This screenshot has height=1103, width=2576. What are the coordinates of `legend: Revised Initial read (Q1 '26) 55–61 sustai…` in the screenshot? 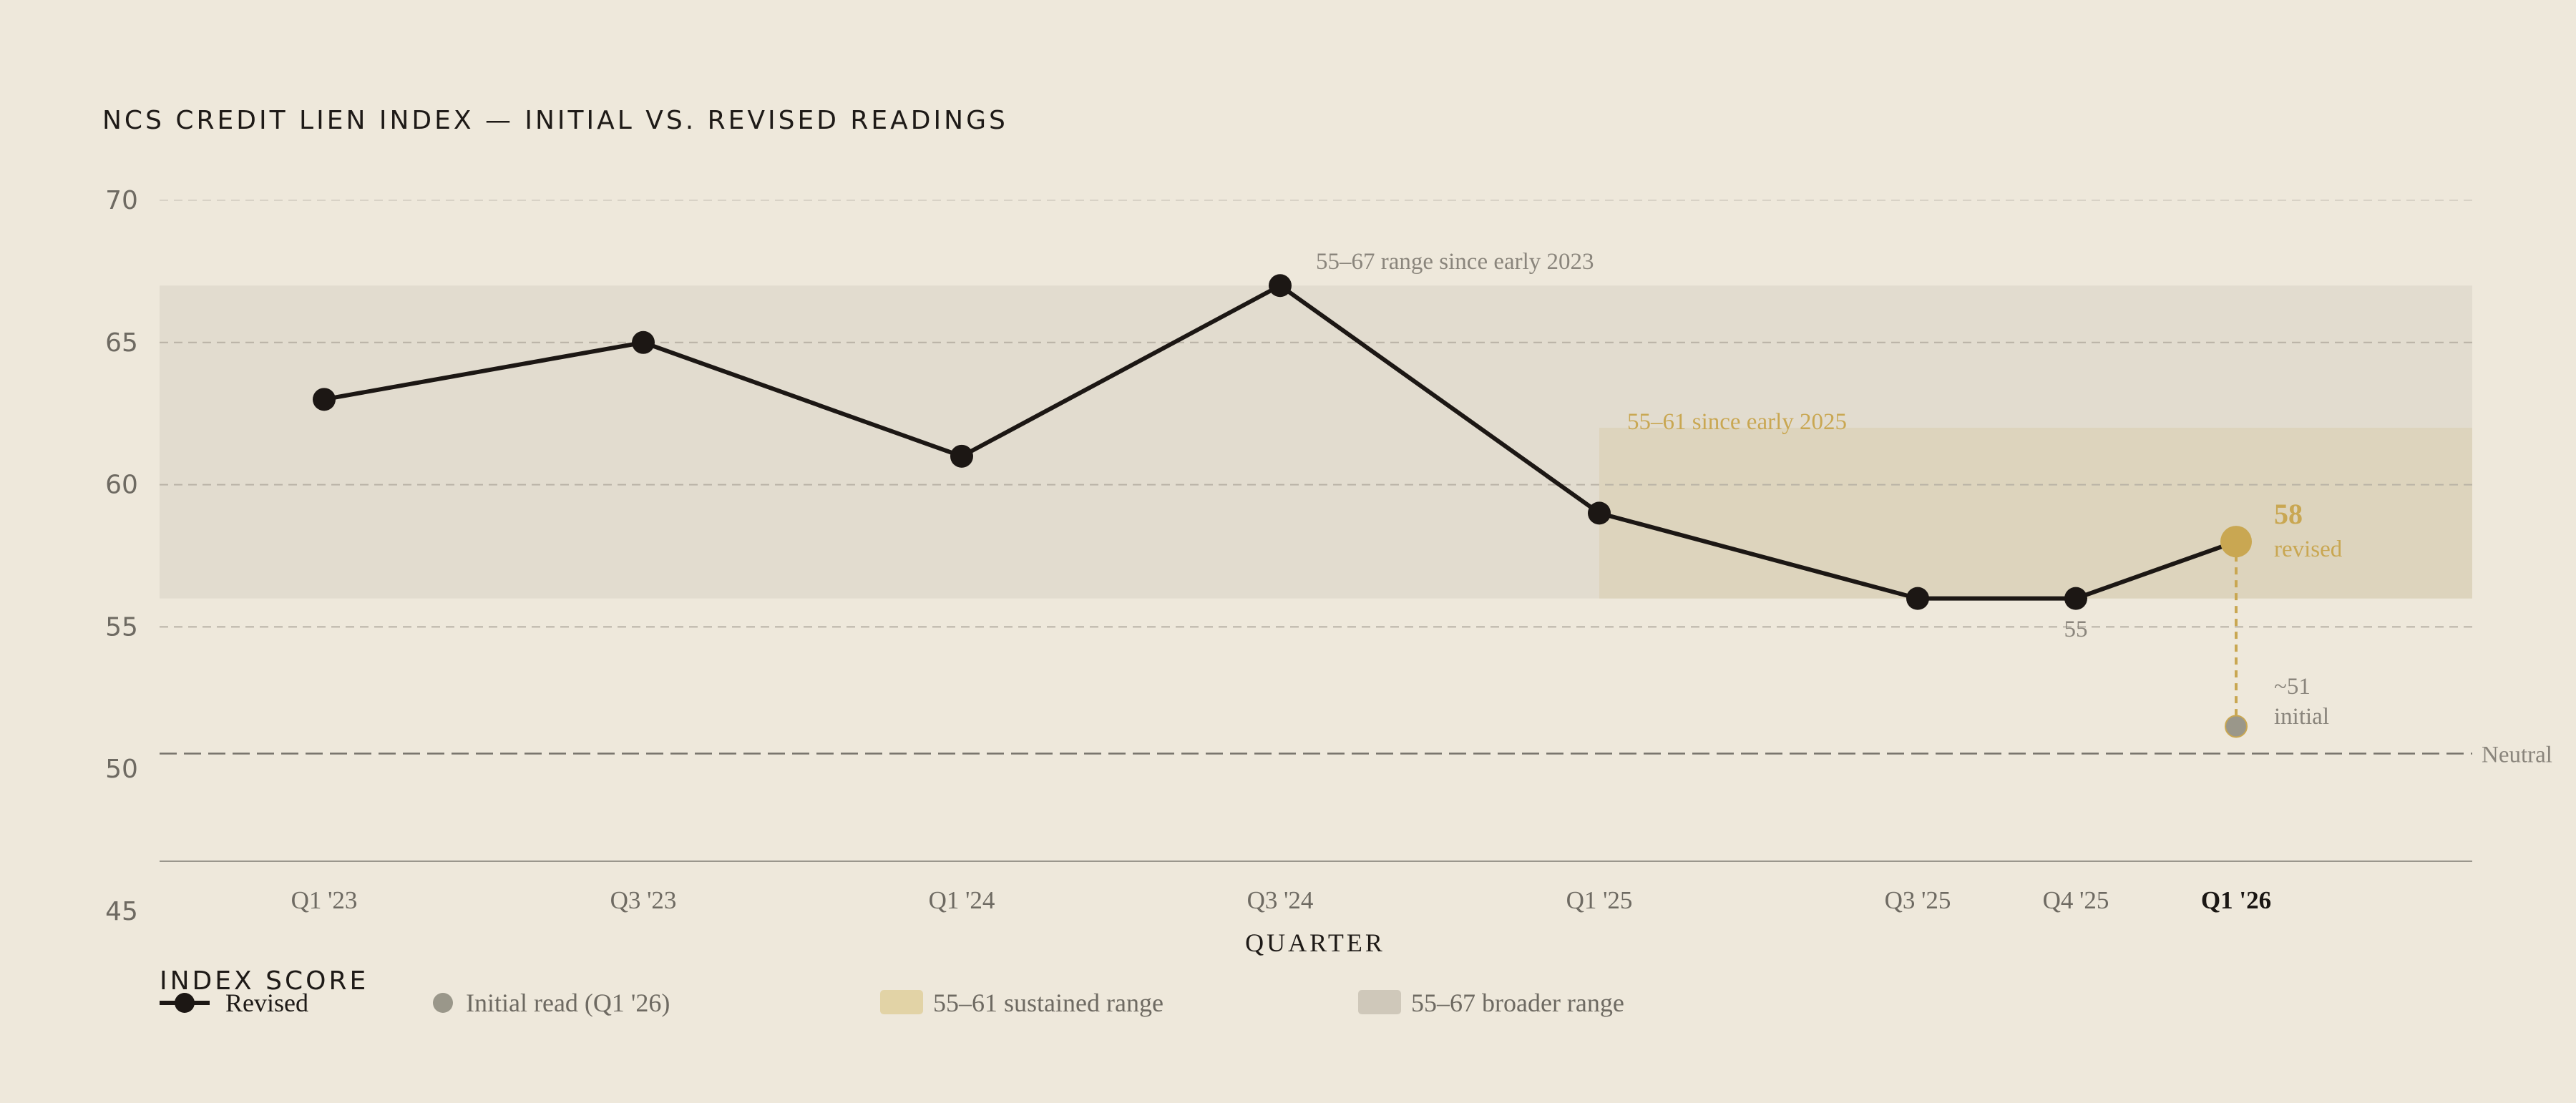 It's located at (892, 1003).